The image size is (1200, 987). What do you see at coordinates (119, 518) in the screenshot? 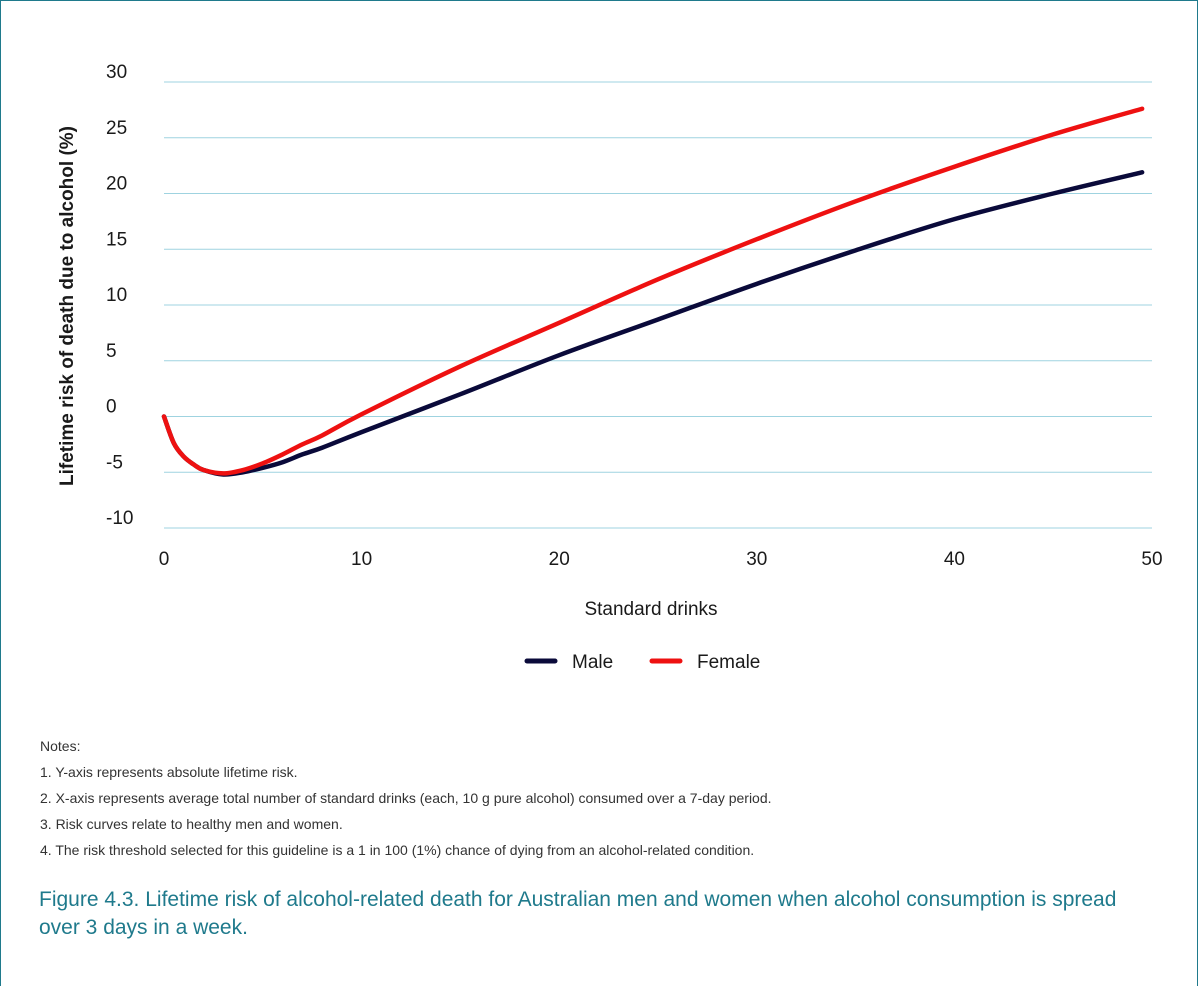
I see `y-tick-label: -10` at bounding box center [119, 518].